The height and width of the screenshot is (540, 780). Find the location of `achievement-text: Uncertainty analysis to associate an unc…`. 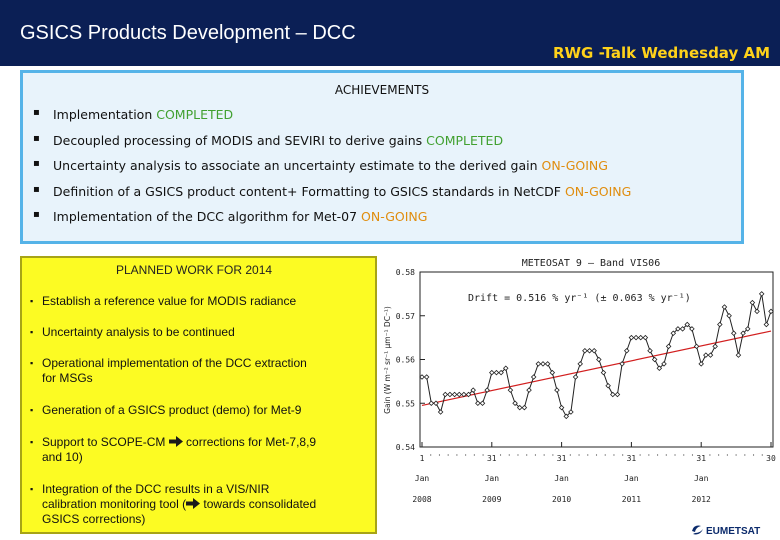

achievement-text: Uncertainty analysis to associate an unc… is located at coordinates (297, 165).